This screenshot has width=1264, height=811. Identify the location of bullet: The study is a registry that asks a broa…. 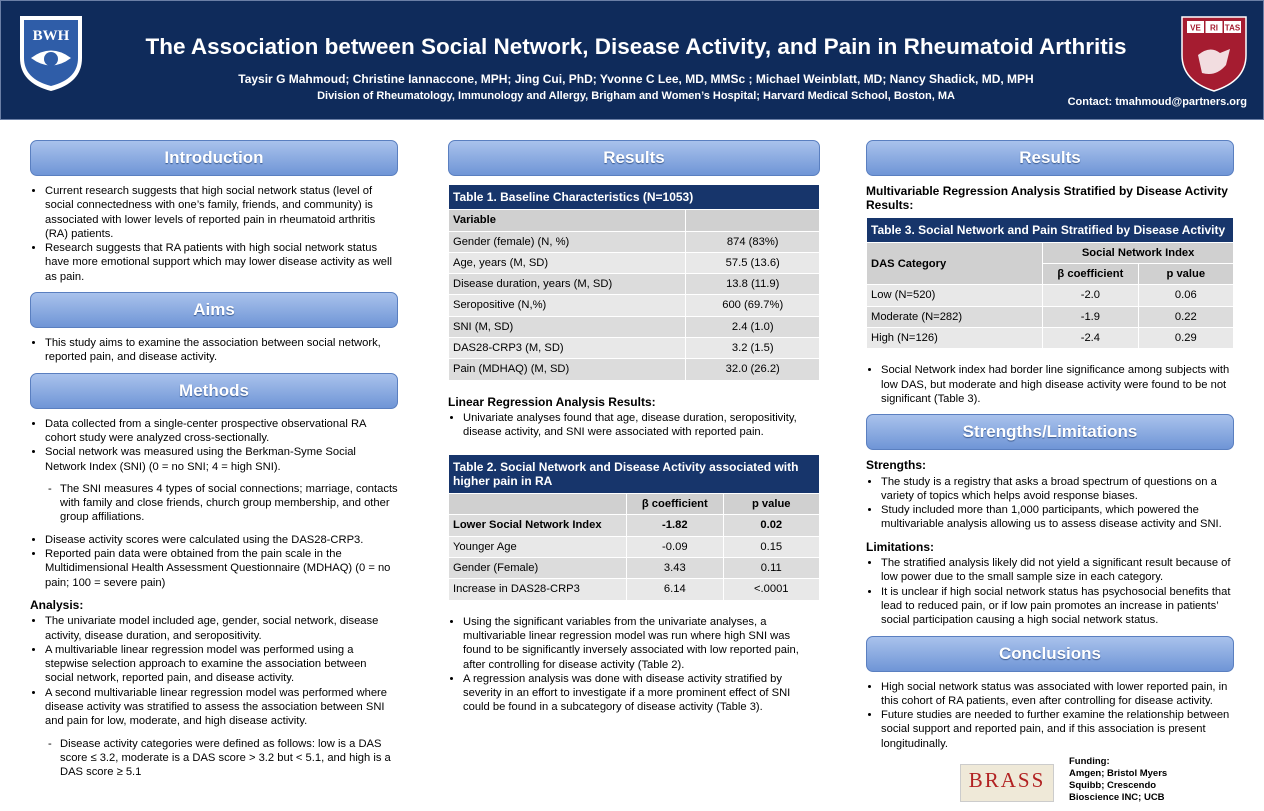
(1057, 489).